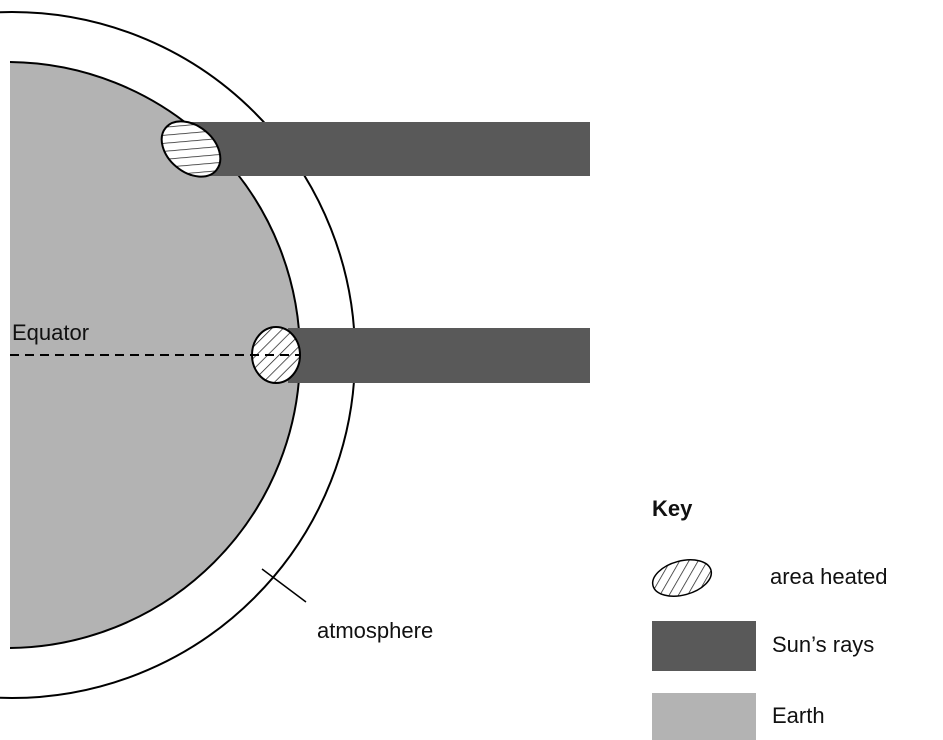  Describe the element at coordinates (682, 578) in the screenshot. I see `key-heated-swatch` at that location.